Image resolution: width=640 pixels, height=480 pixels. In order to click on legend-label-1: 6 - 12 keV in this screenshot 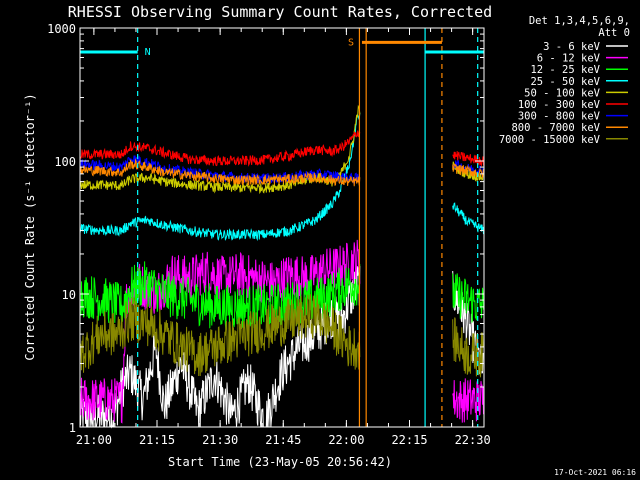, I will do `click(569, 59)`.